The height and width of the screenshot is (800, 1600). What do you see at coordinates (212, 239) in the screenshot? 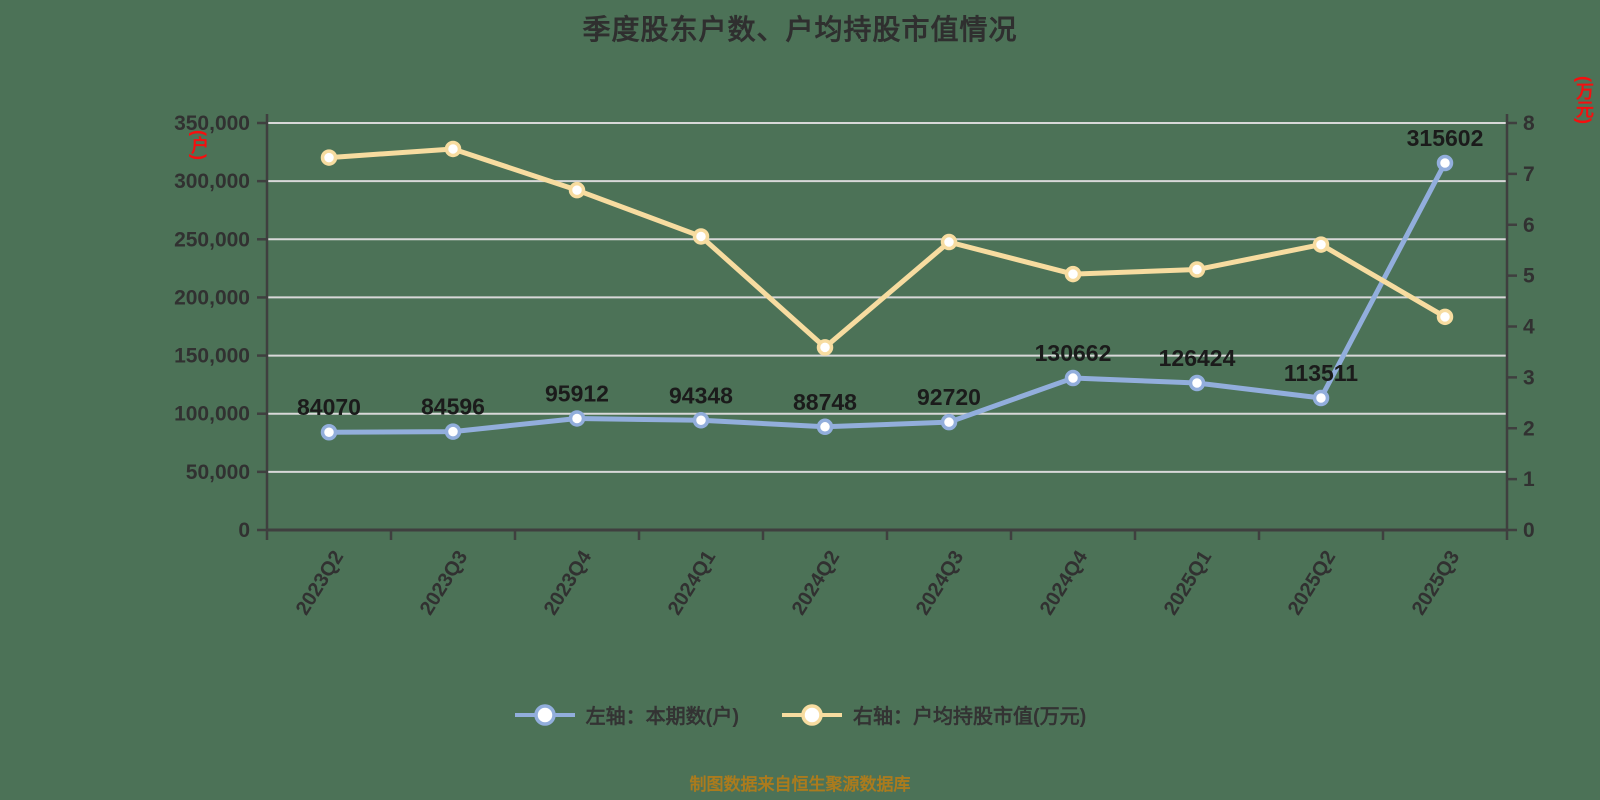
I see `y-tick-label-left: 250,000` at bounding box center [212, 239].